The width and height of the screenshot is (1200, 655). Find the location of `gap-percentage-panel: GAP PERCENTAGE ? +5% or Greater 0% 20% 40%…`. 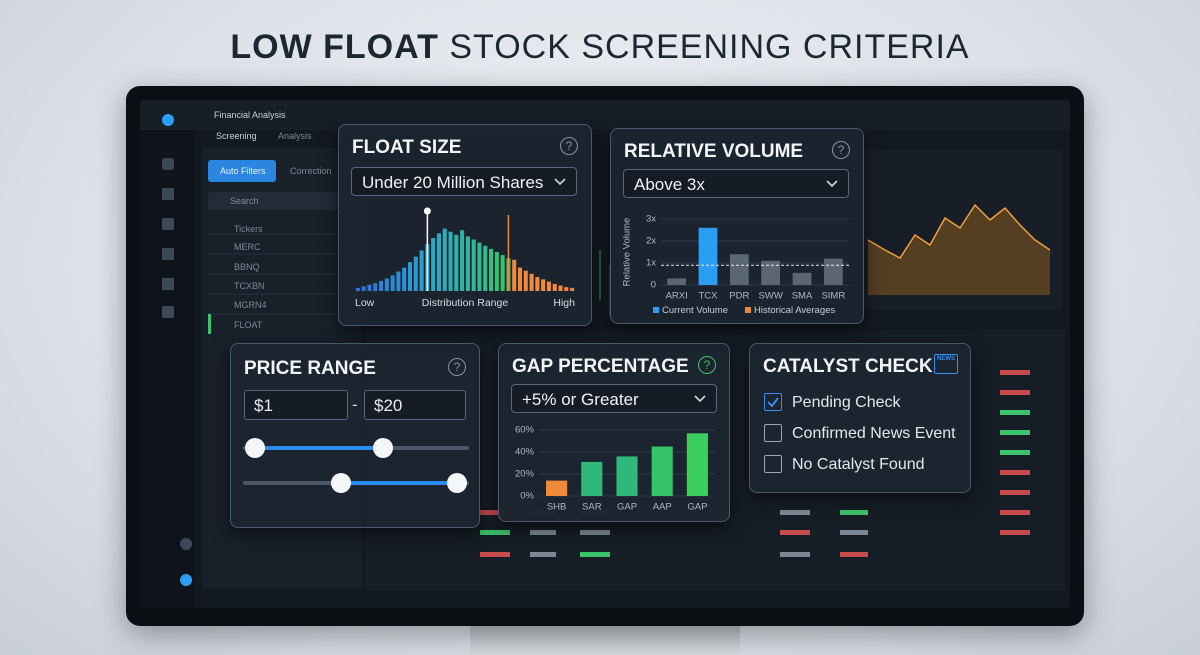

gap-percentage-panel: GAP PERCENTAGE ? +5% or Greater 0% 20% 40%… is located at coordinates (614, 432).